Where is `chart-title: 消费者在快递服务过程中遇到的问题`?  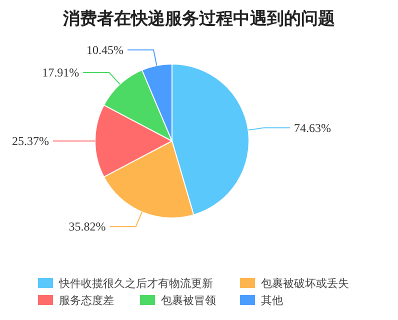 chart-title: 消费者在快递服务过程中遇到的问题 is located at coordinates (198, 19).